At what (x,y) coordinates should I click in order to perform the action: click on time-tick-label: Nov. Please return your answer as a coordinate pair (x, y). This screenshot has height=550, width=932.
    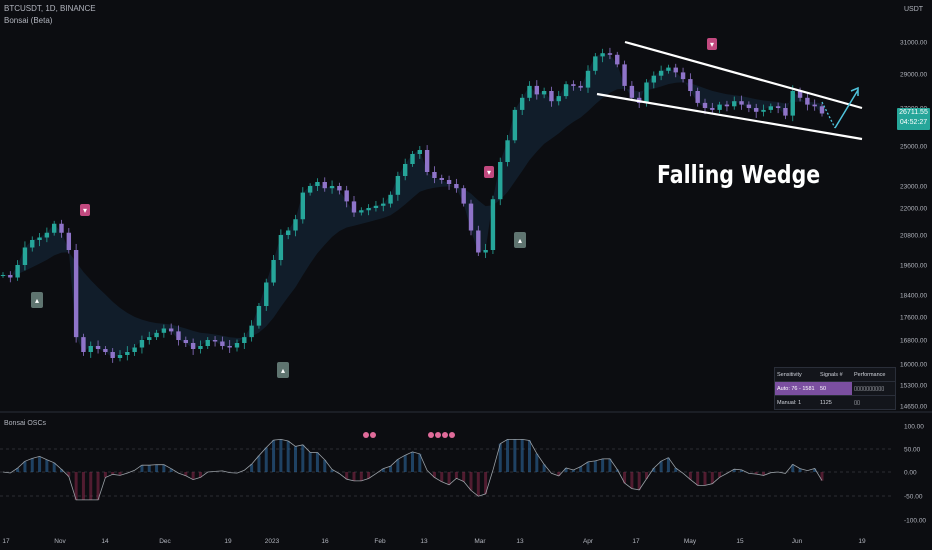
    Looking at the image, I should click on (60, 541).